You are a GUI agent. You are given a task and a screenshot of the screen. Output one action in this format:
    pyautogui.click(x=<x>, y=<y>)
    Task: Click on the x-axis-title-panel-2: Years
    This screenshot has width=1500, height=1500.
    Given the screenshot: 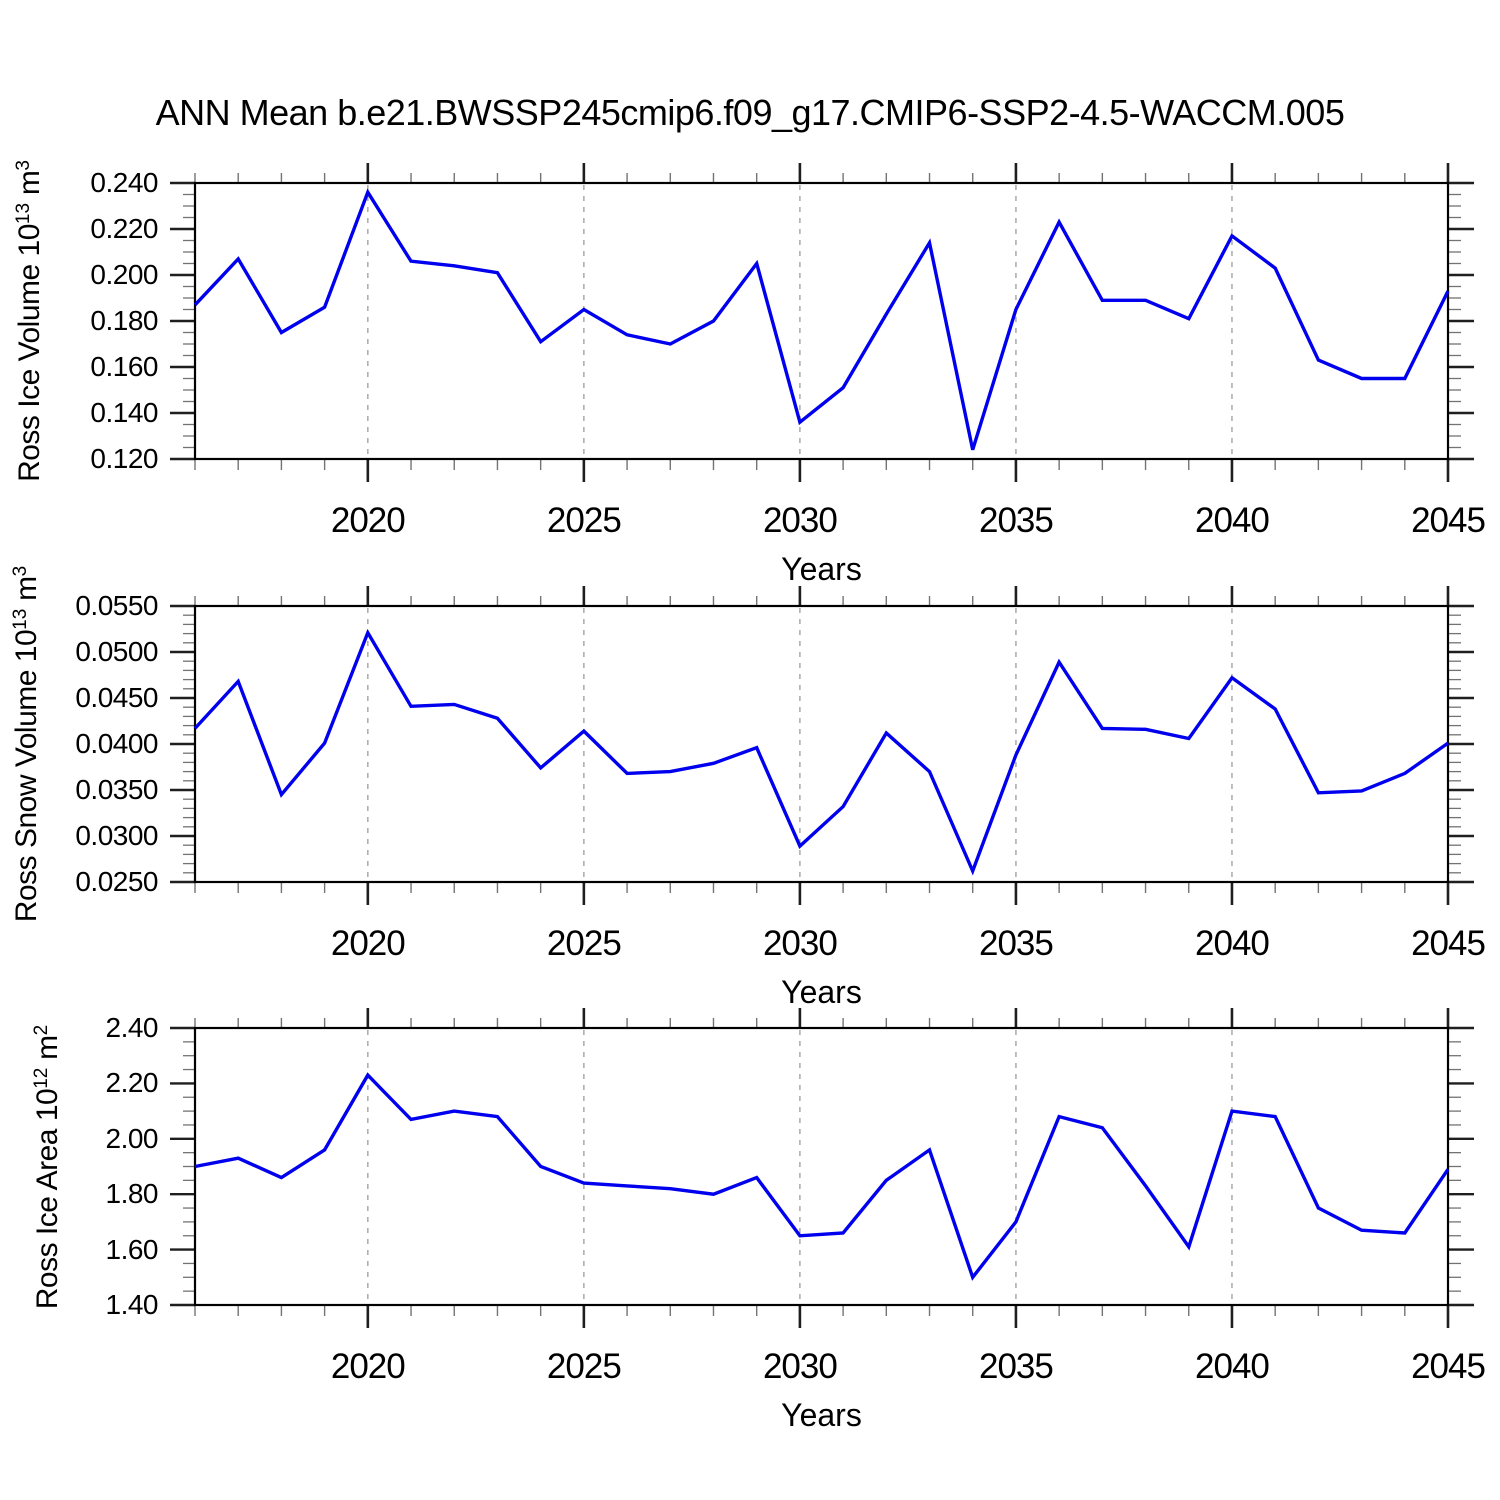 What is the action you would take?
    pyautogui.click(x=821, y=992)
    